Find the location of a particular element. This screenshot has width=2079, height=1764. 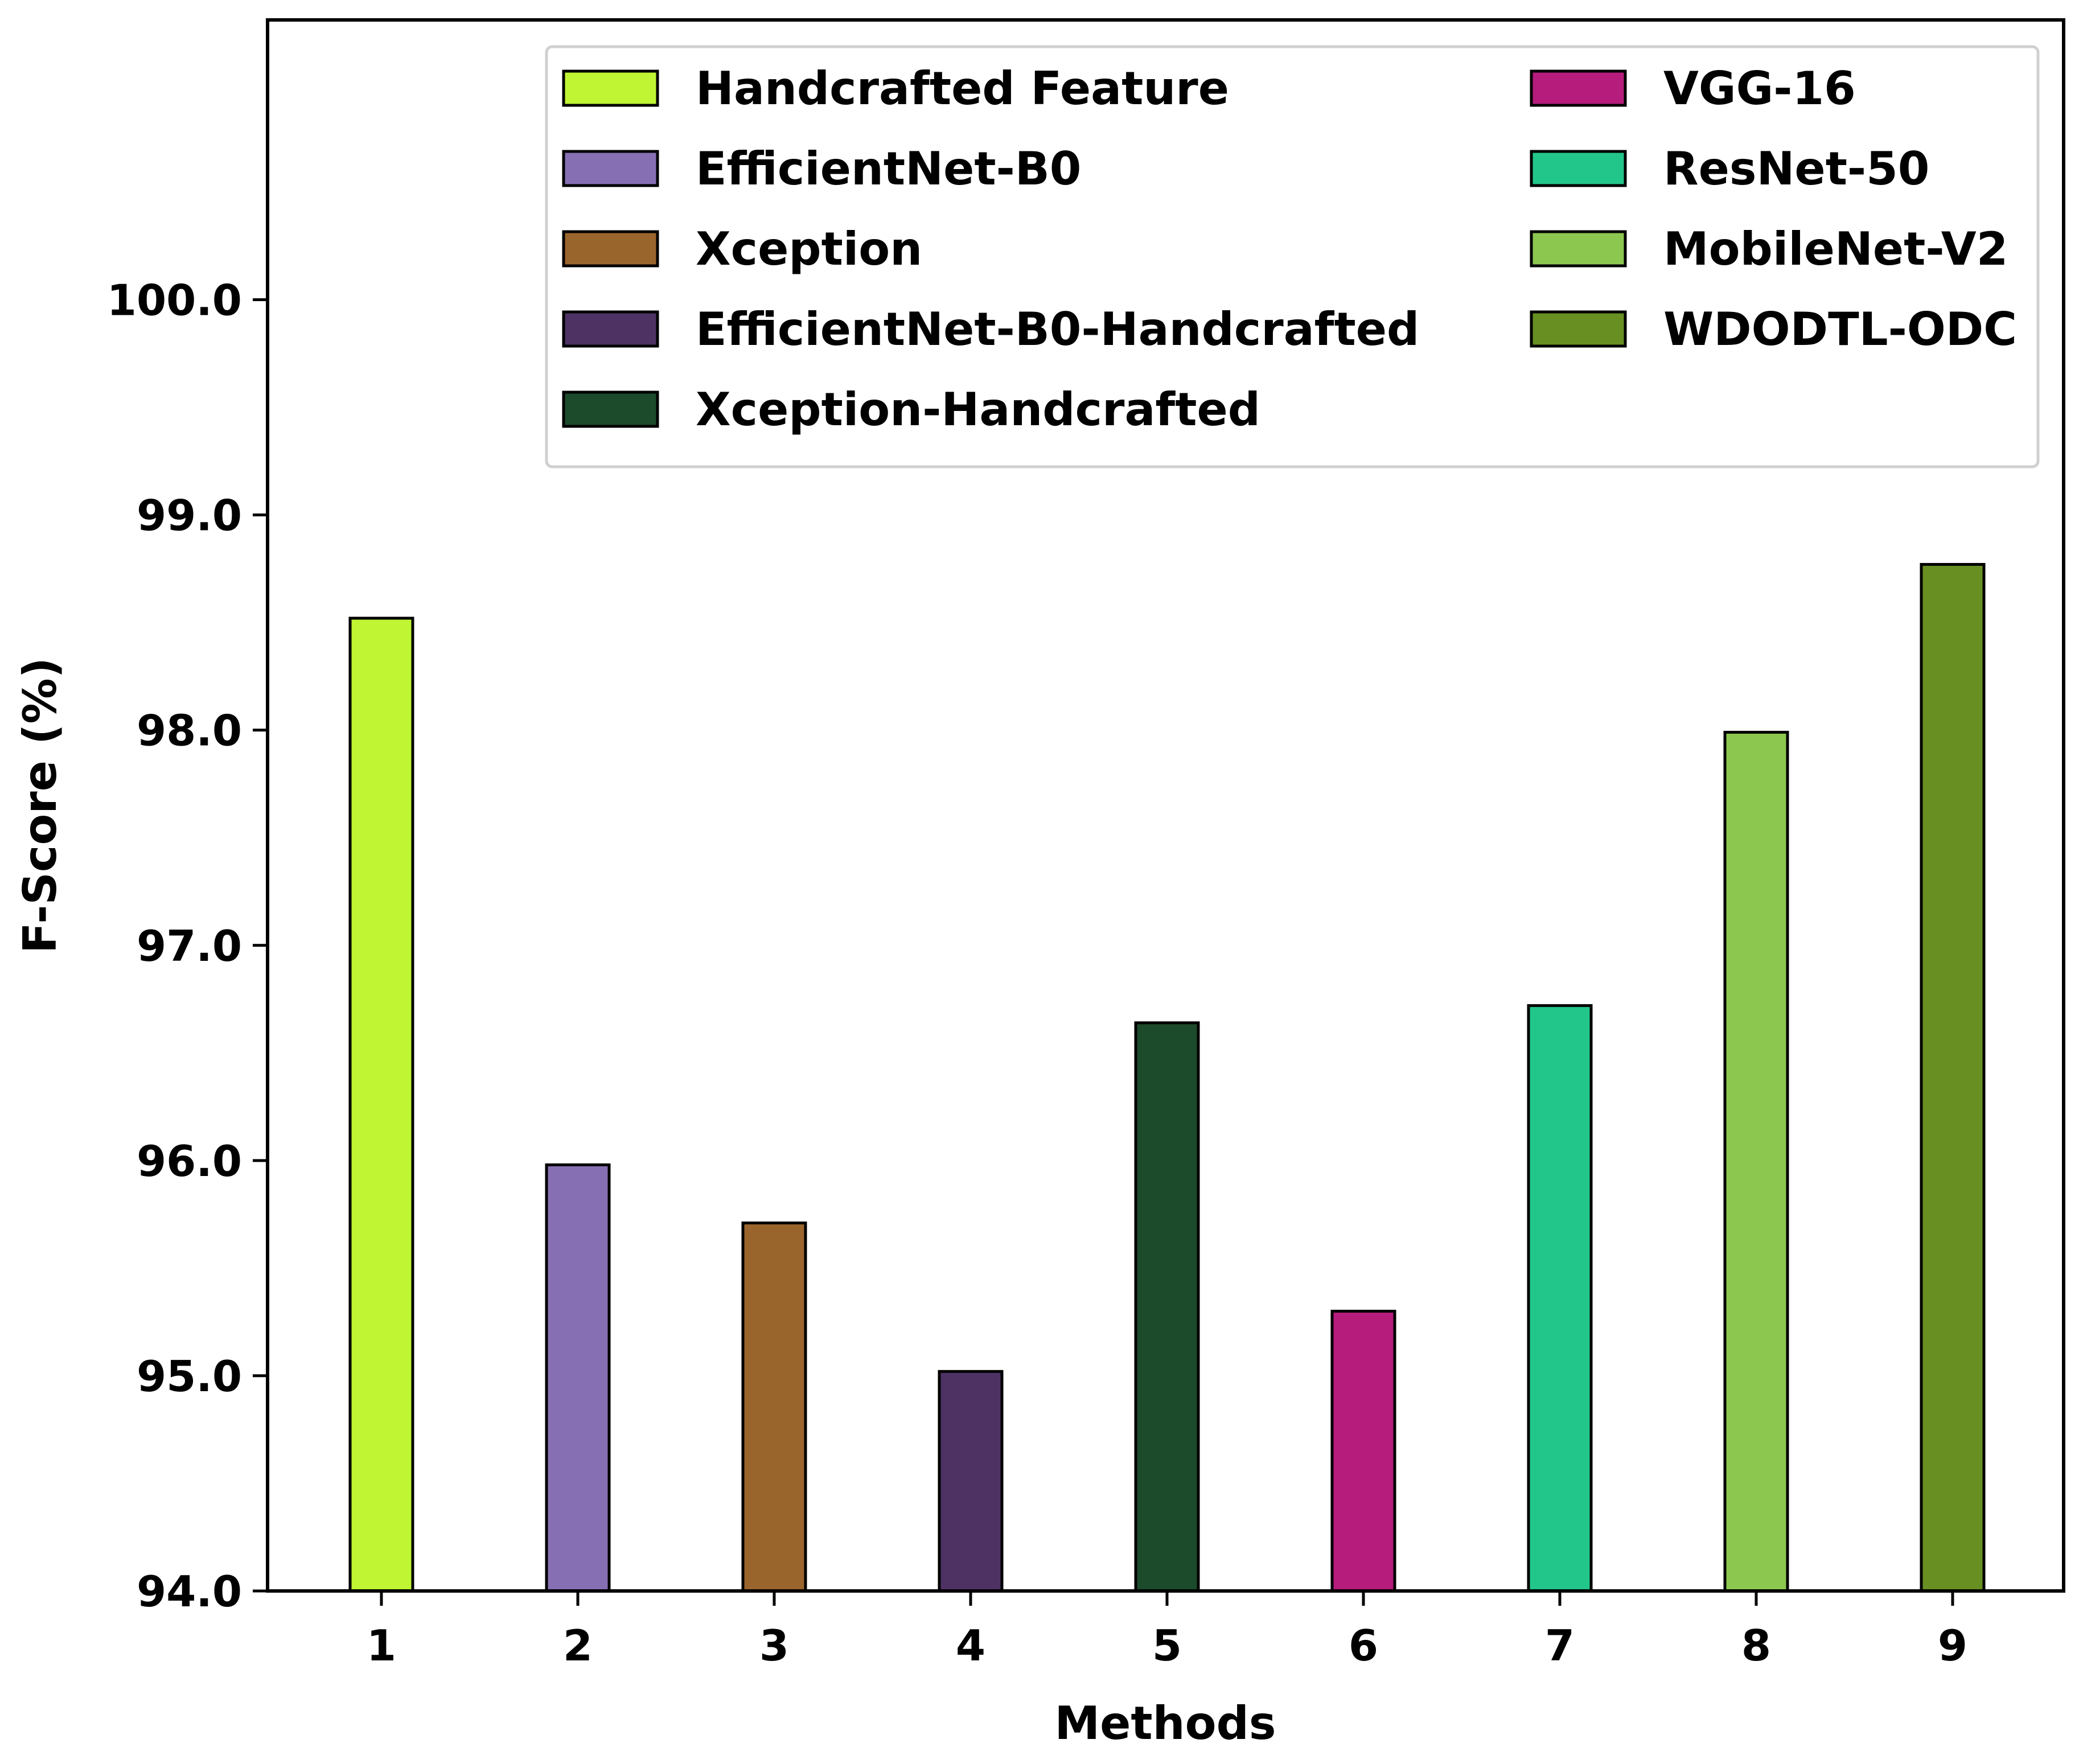

x-tick-label: 5 is located at coordinates (1167, 1646).